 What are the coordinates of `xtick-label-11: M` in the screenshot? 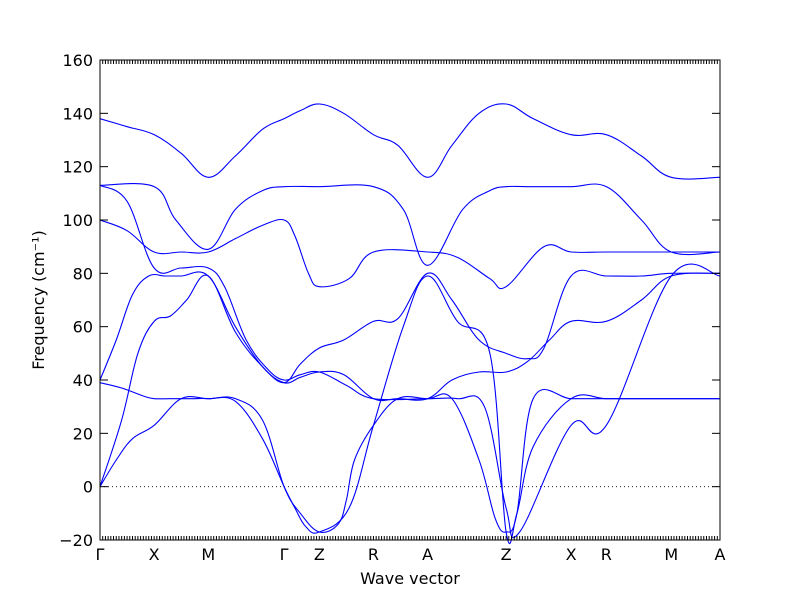 It's located at (671, 554).